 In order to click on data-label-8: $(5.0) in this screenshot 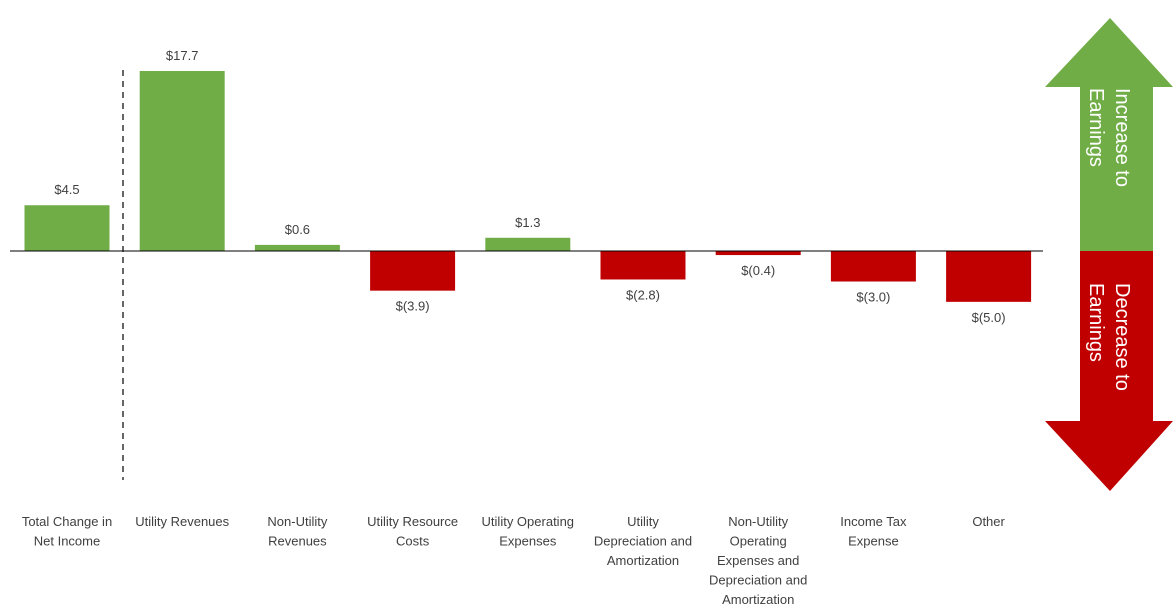, I will do `click(989, 317)`.